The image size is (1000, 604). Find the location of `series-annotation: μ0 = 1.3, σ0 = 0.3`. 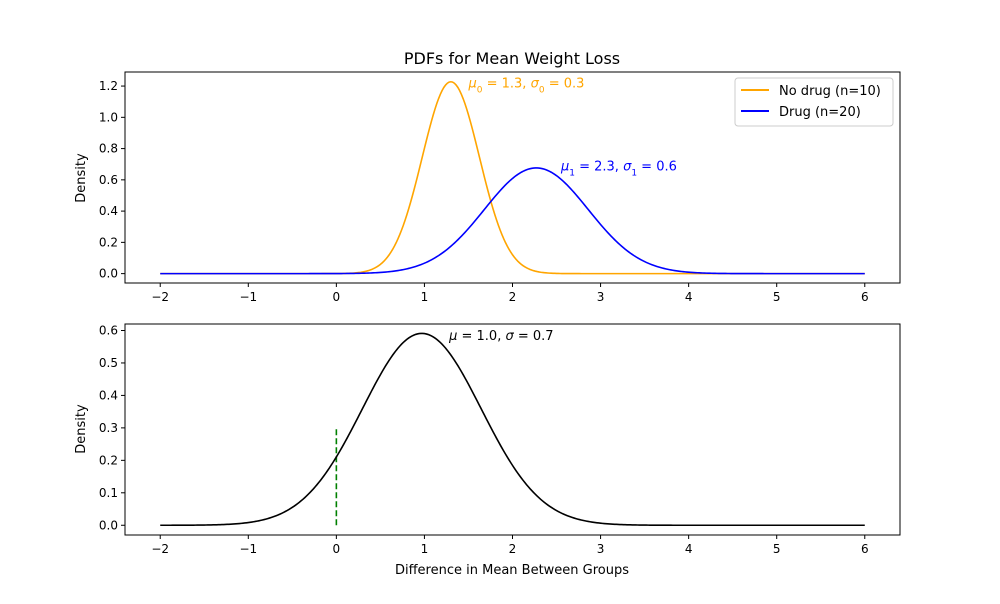

series-annotation: μ0 = 1.3, σ0 = 0.3 is located at coordinates (525, 86).